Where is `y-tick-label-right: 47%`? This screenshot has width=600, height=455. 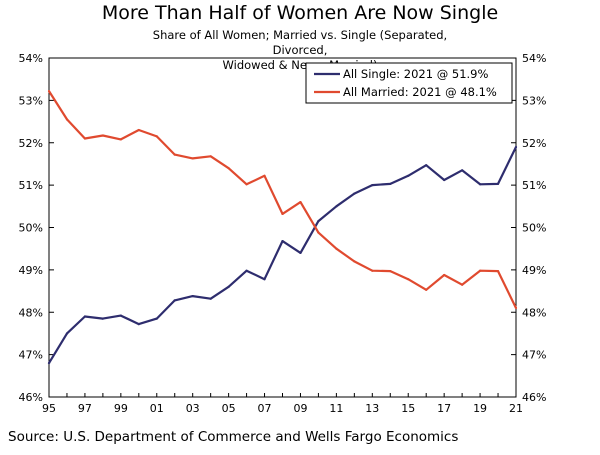 y-tick-label-right: 47% is located at coordinates (534, 355).